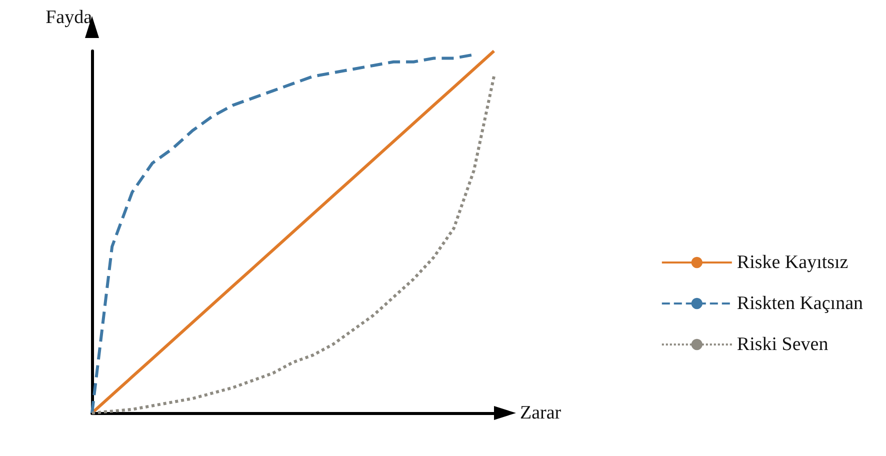 The image size is (886, 456). I want to click on legend-label: Riskten Kaçınan, so click(800, 303).